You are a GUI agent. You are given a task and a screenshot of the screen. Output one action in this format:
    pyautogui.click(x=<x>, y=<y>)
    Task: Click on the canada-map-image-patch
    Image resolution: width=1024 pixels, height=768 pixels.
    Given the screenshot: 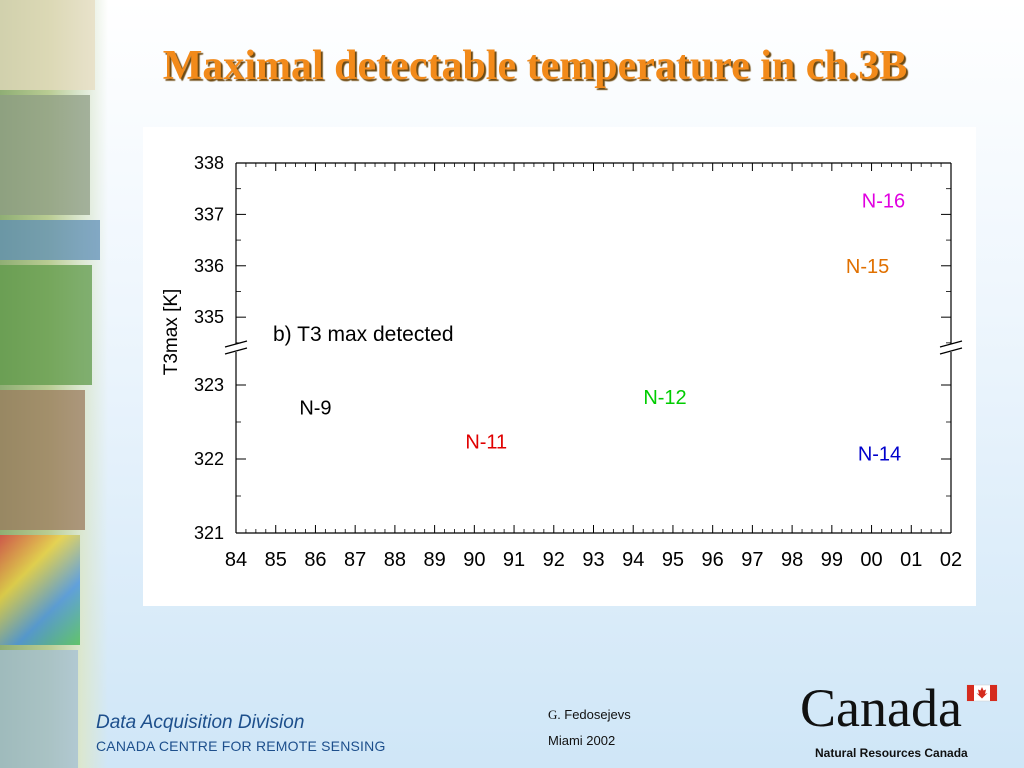 What is the action you would take?
    pyautogui.click(x=39, y=709)
    